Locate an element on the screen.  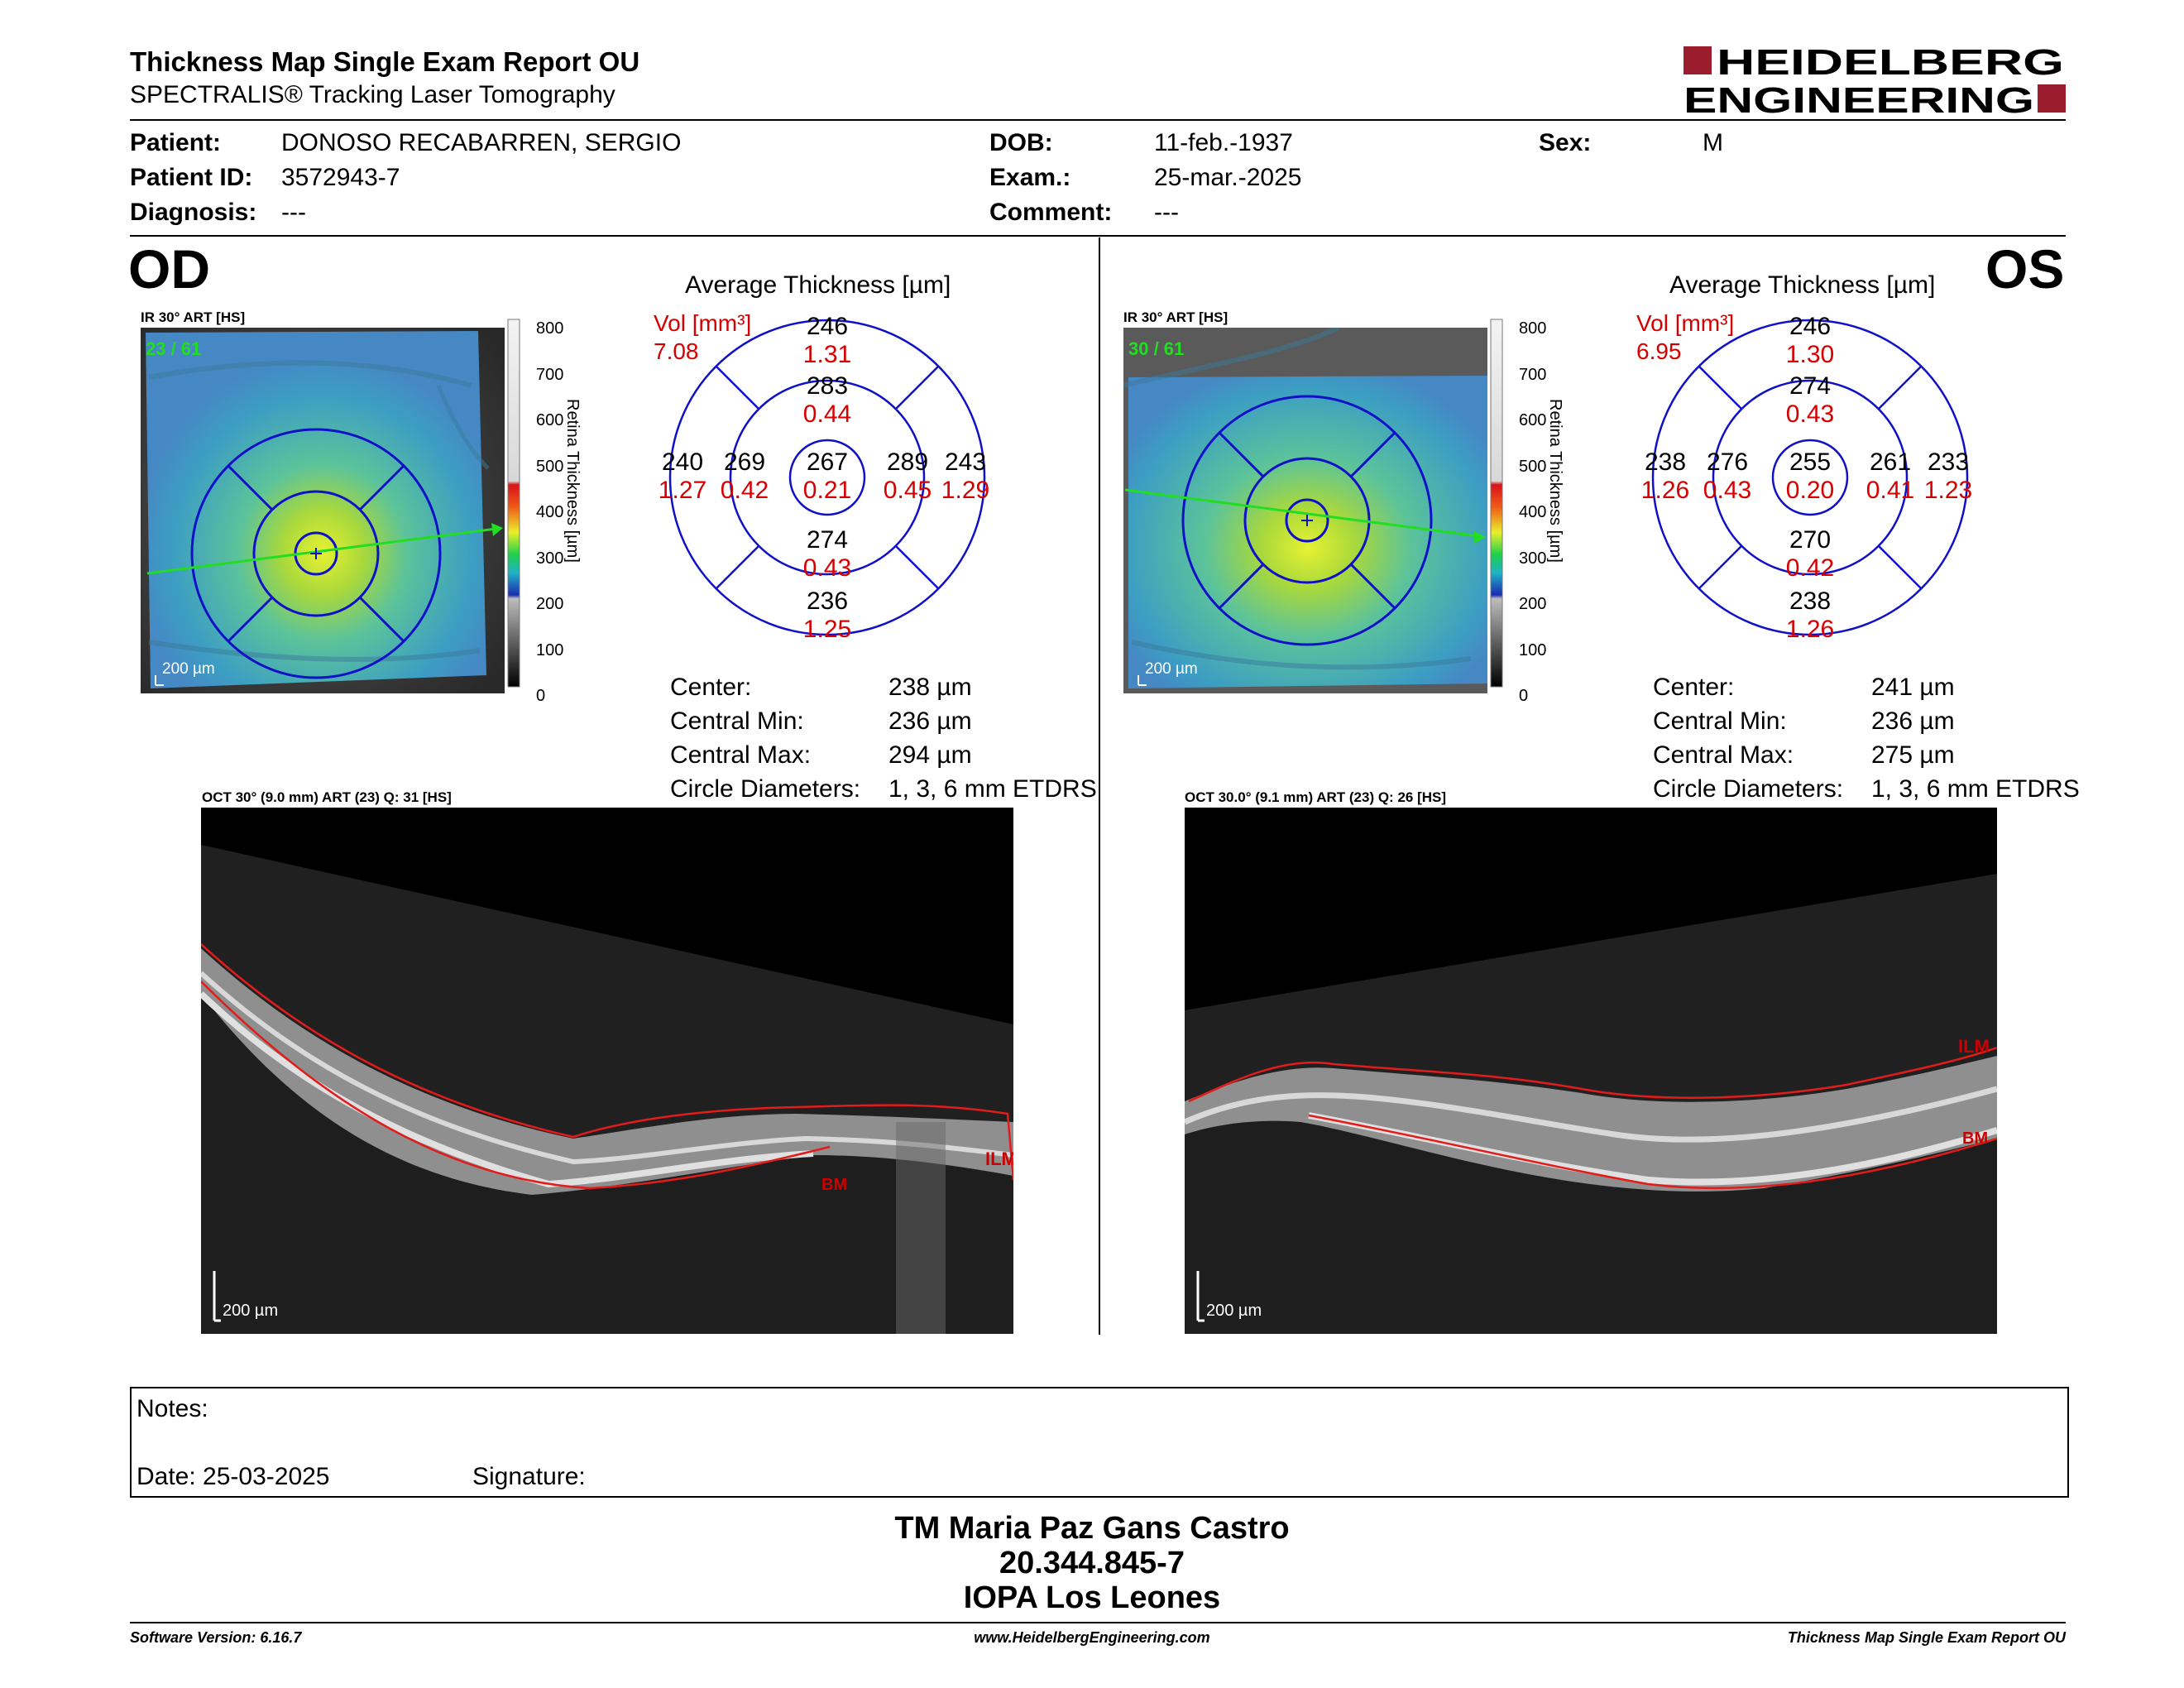
od-stat-value: 238 µm is located at coordinates (930, 687).